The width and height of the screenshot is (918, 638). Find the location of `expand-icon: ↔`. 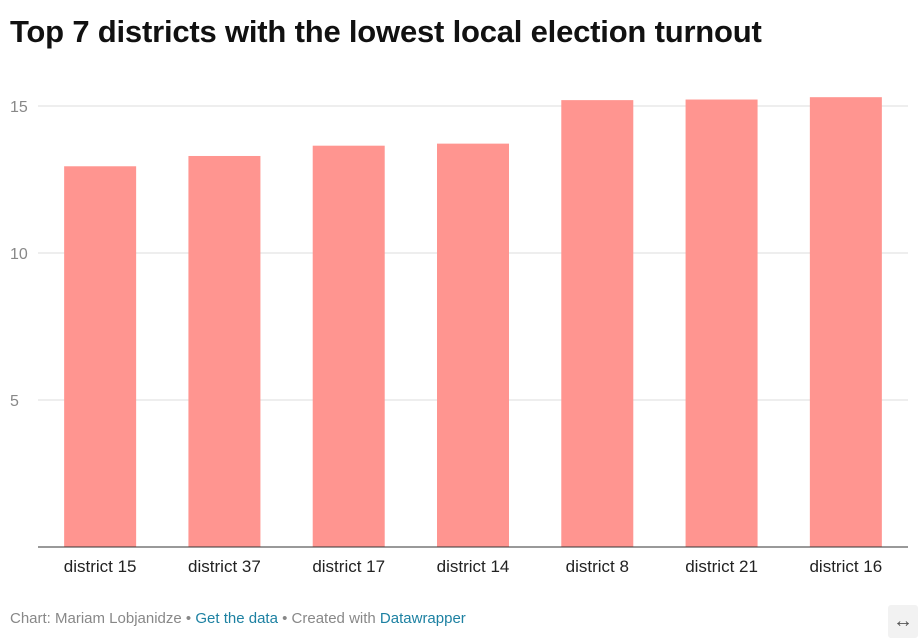

expand-icon: ↔ is located at coordinates (903, 621).